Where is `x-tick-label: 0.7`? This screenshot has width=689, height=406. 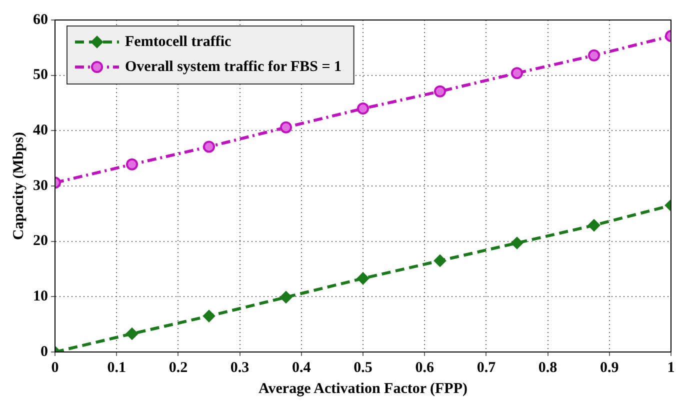 x-tick-label: 0.7 is located at coordinates (486, 368).